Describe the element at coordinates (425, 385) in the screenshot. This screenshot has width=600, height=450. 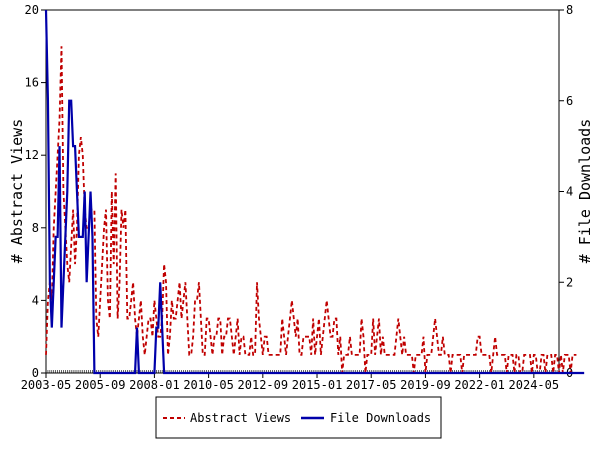
I see `x-tick-label: 2019-09` at that location.